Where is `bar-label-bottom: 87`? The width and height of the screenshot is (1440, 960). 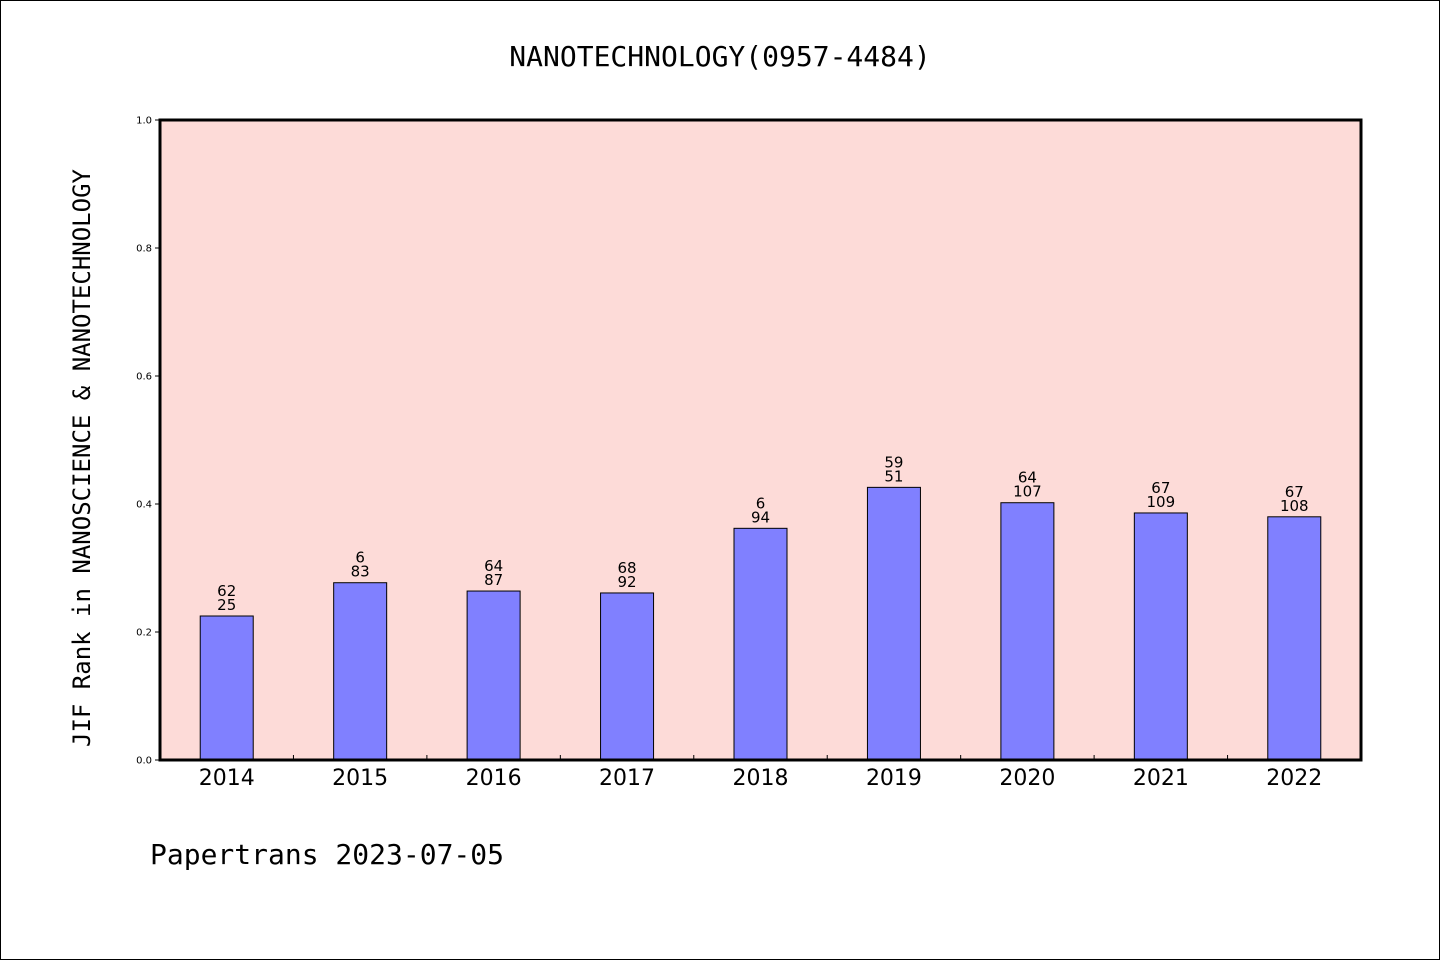 bar-label-bottom: 87 is located at coordinates (493, 580).